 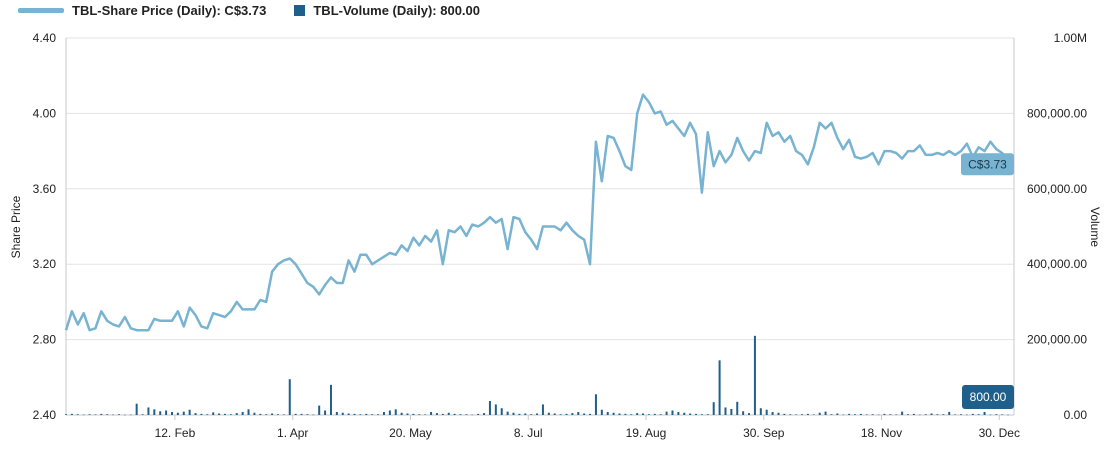 I want to click on y-tick-label-right: 800,000.00, so click(x=1057, y=113).